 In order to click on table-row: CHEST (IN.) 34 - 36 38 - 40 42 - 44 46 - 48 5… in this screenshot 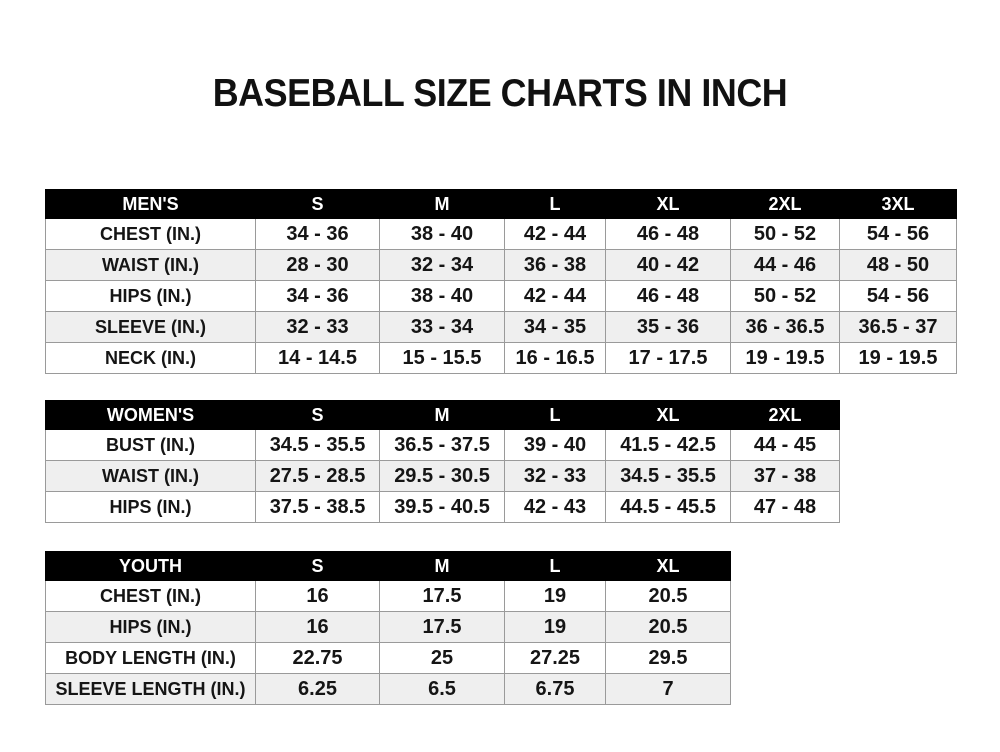, I will do `click(501, 234)`.